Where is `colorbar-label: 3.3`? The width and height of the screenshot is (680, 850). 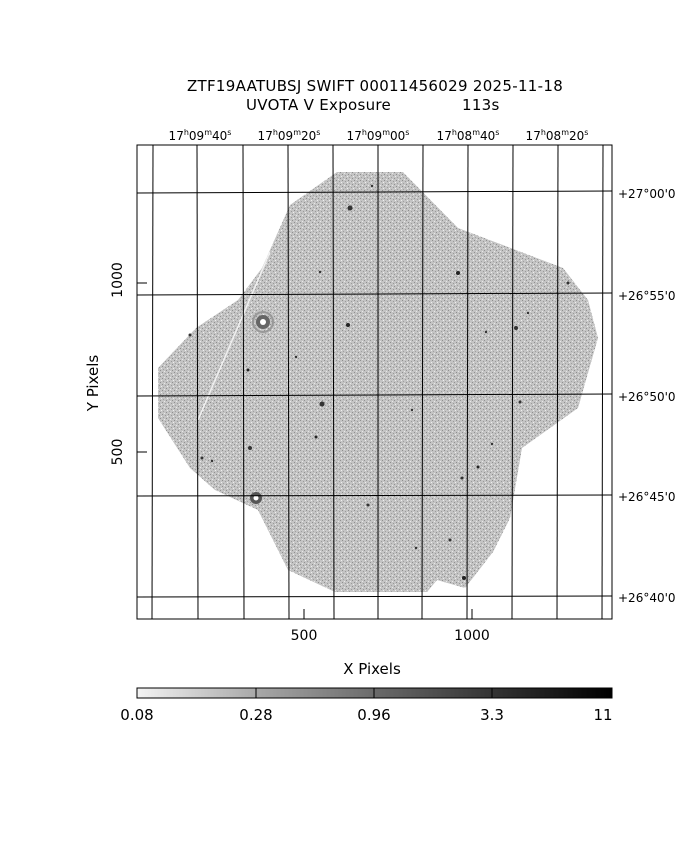
colorbar-label: 3.3 is located at coordinates (492, 715).